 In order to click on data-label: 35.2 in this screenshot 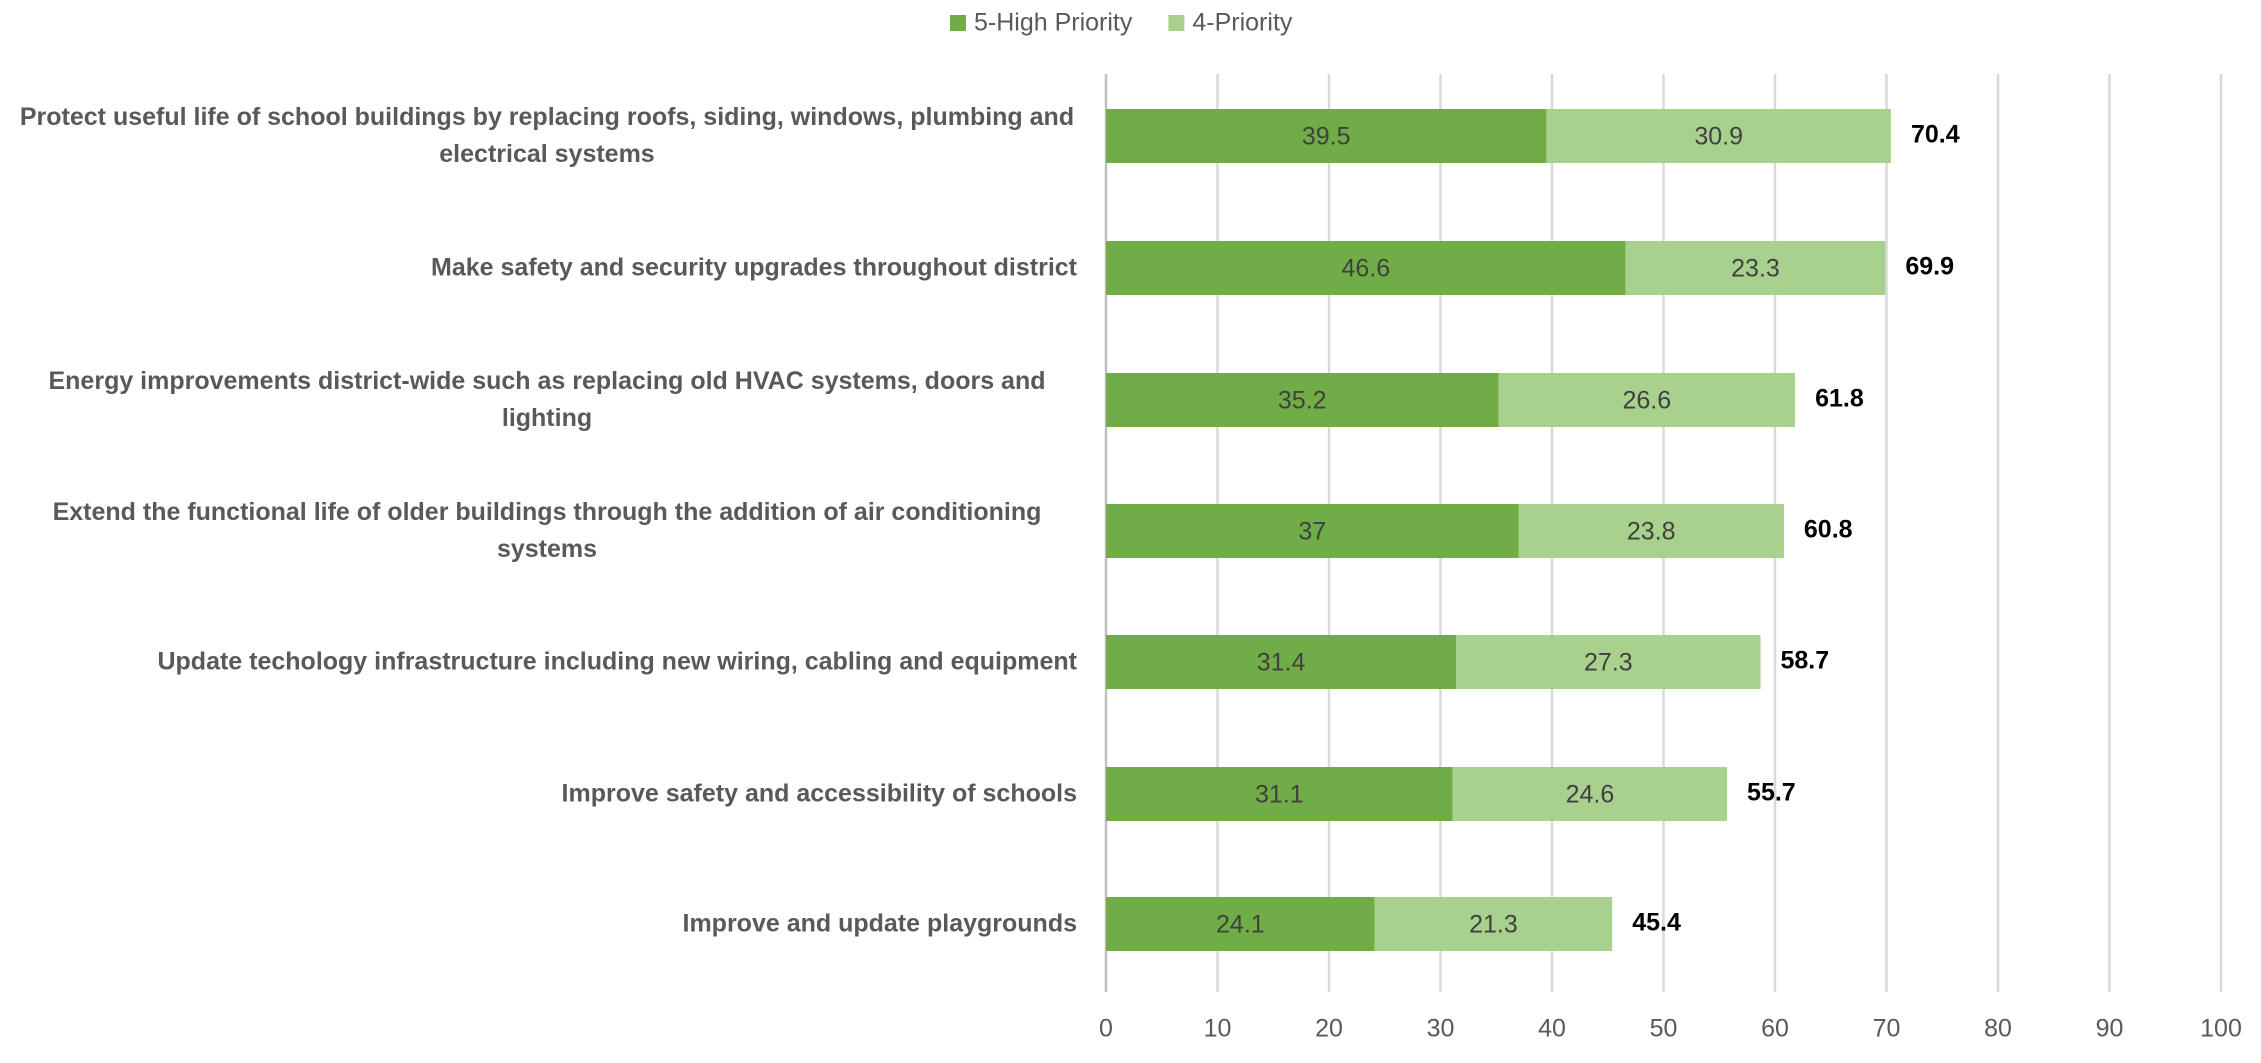, I will do `click(1302, 401)`.